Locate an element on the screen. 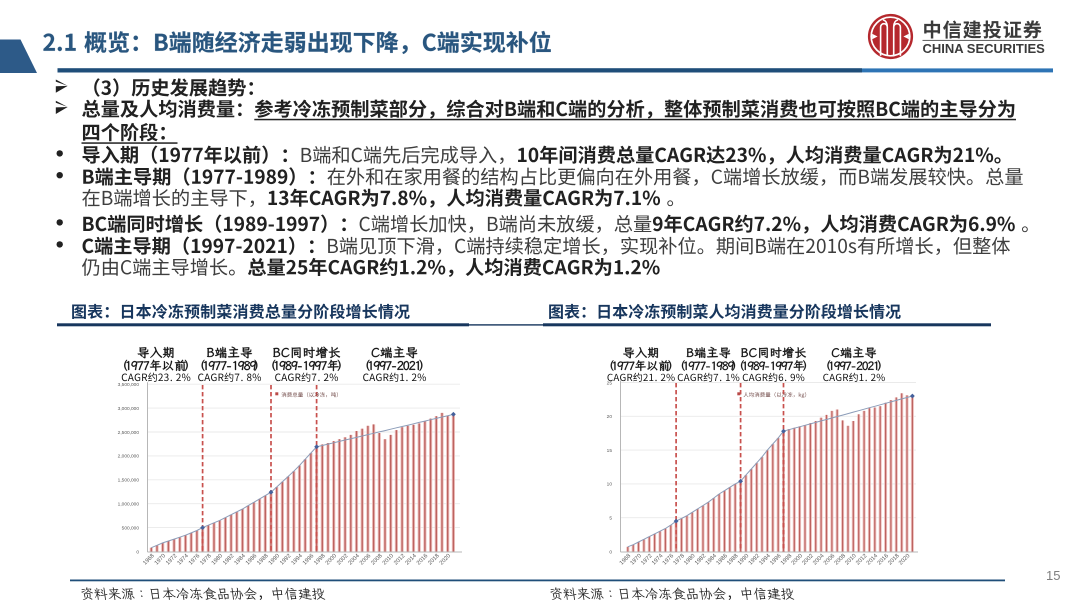 Image resolution: width=1080 pixels, height=607 pixels. svg-text: 3,000,000 is located at coordinates (129, 409).